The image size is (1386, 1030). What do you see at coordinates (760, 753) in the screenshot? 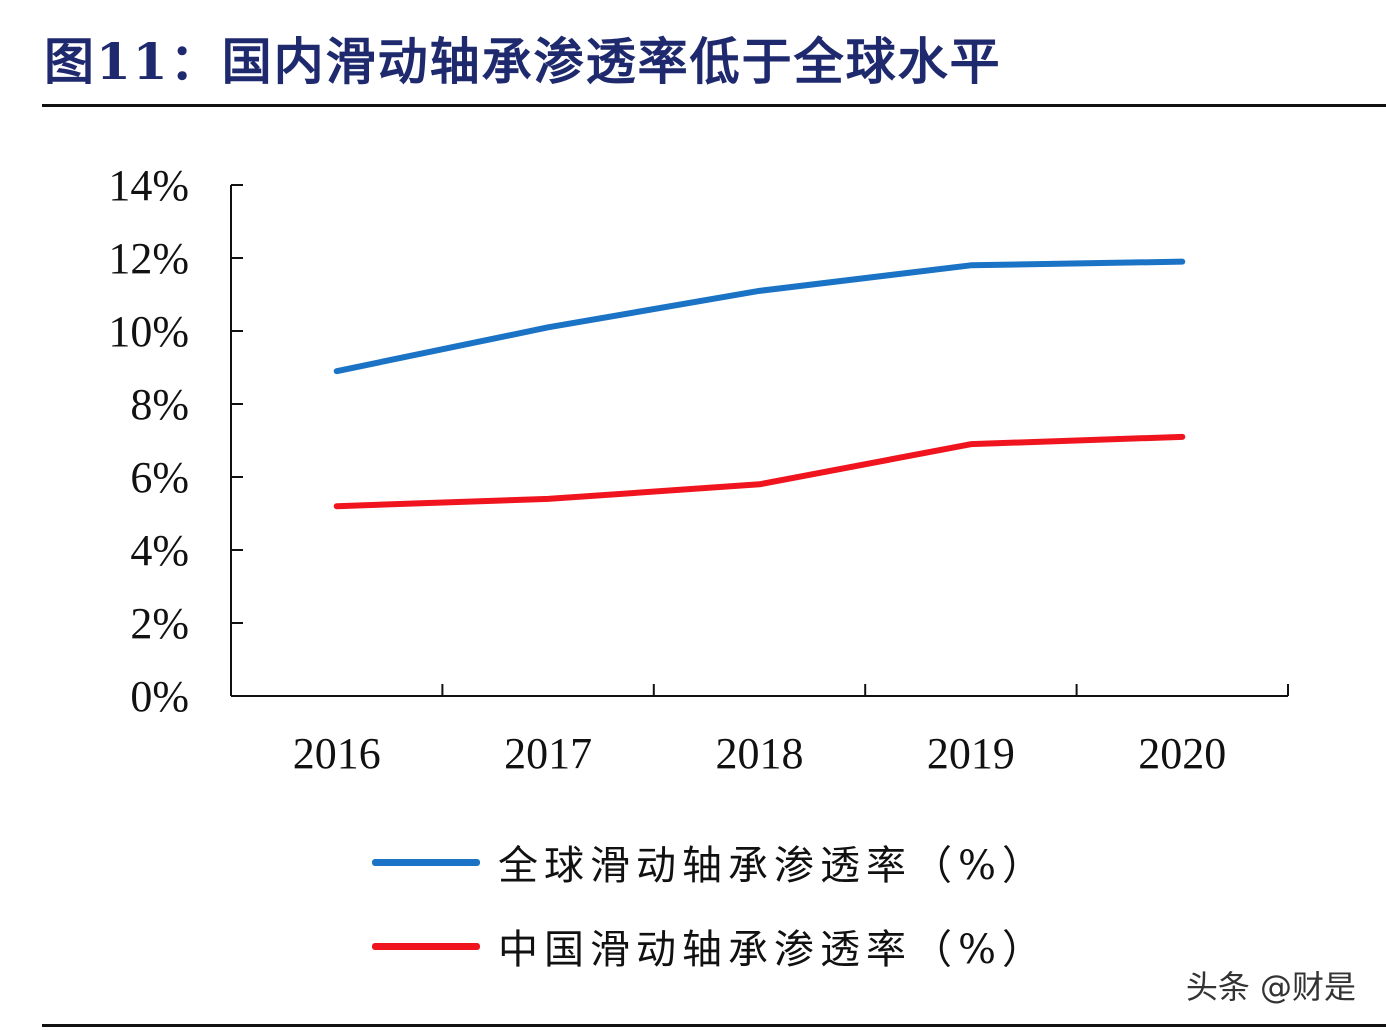
I see `x-tick-label: 2018` at bounding box center [760, 753].